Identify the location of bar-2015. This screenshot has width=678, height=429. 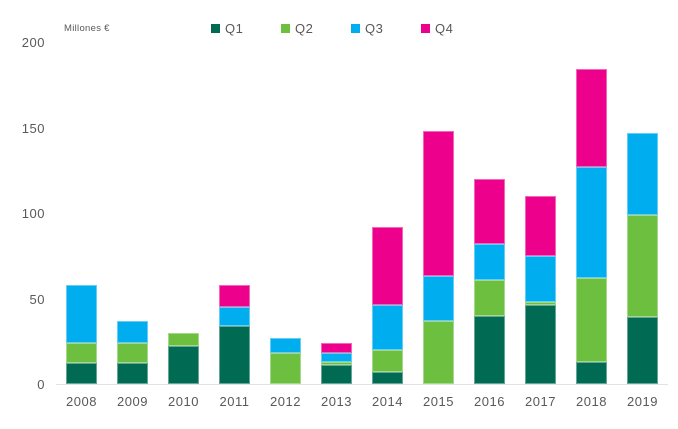
(438, 257).